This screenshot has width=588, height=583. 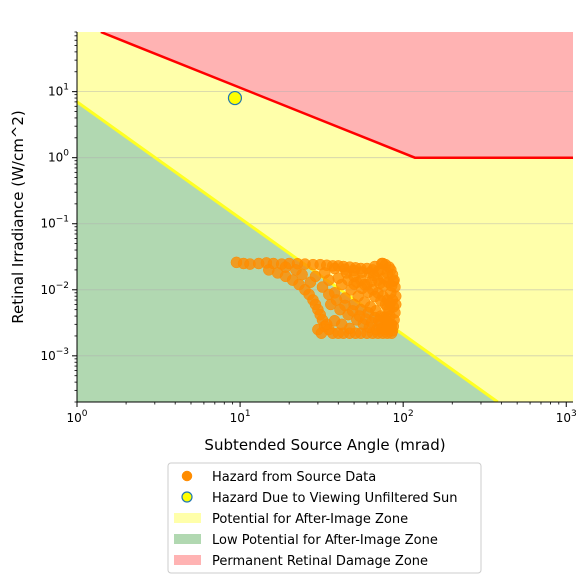 What do you see at coordinates (320, 561) in the screenshot?
I see `legend-label: Permanent Retinal Damage Zone` at bounding box center [320, 561].